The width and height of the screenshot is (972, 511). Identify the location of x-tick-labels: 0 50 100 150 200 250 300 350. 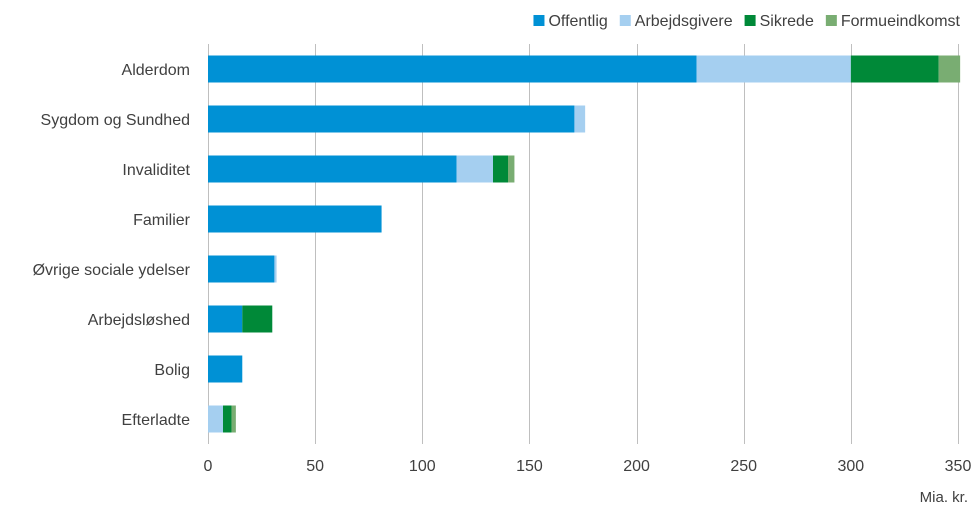
(588, 466).